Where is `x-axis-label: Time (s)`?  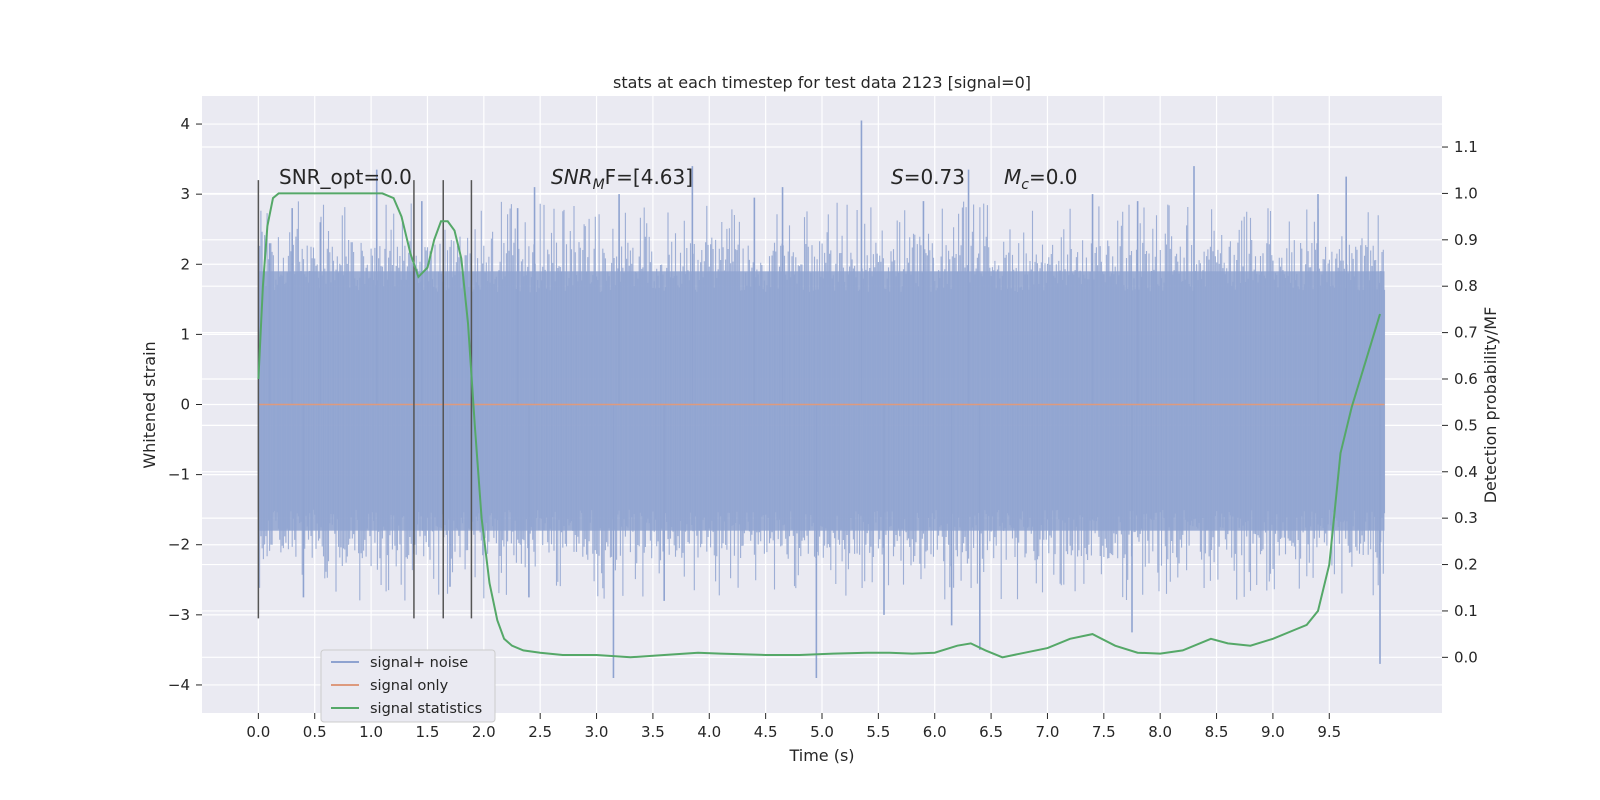
x-axis-label: Time (s) is located at coordinates (821, 755).